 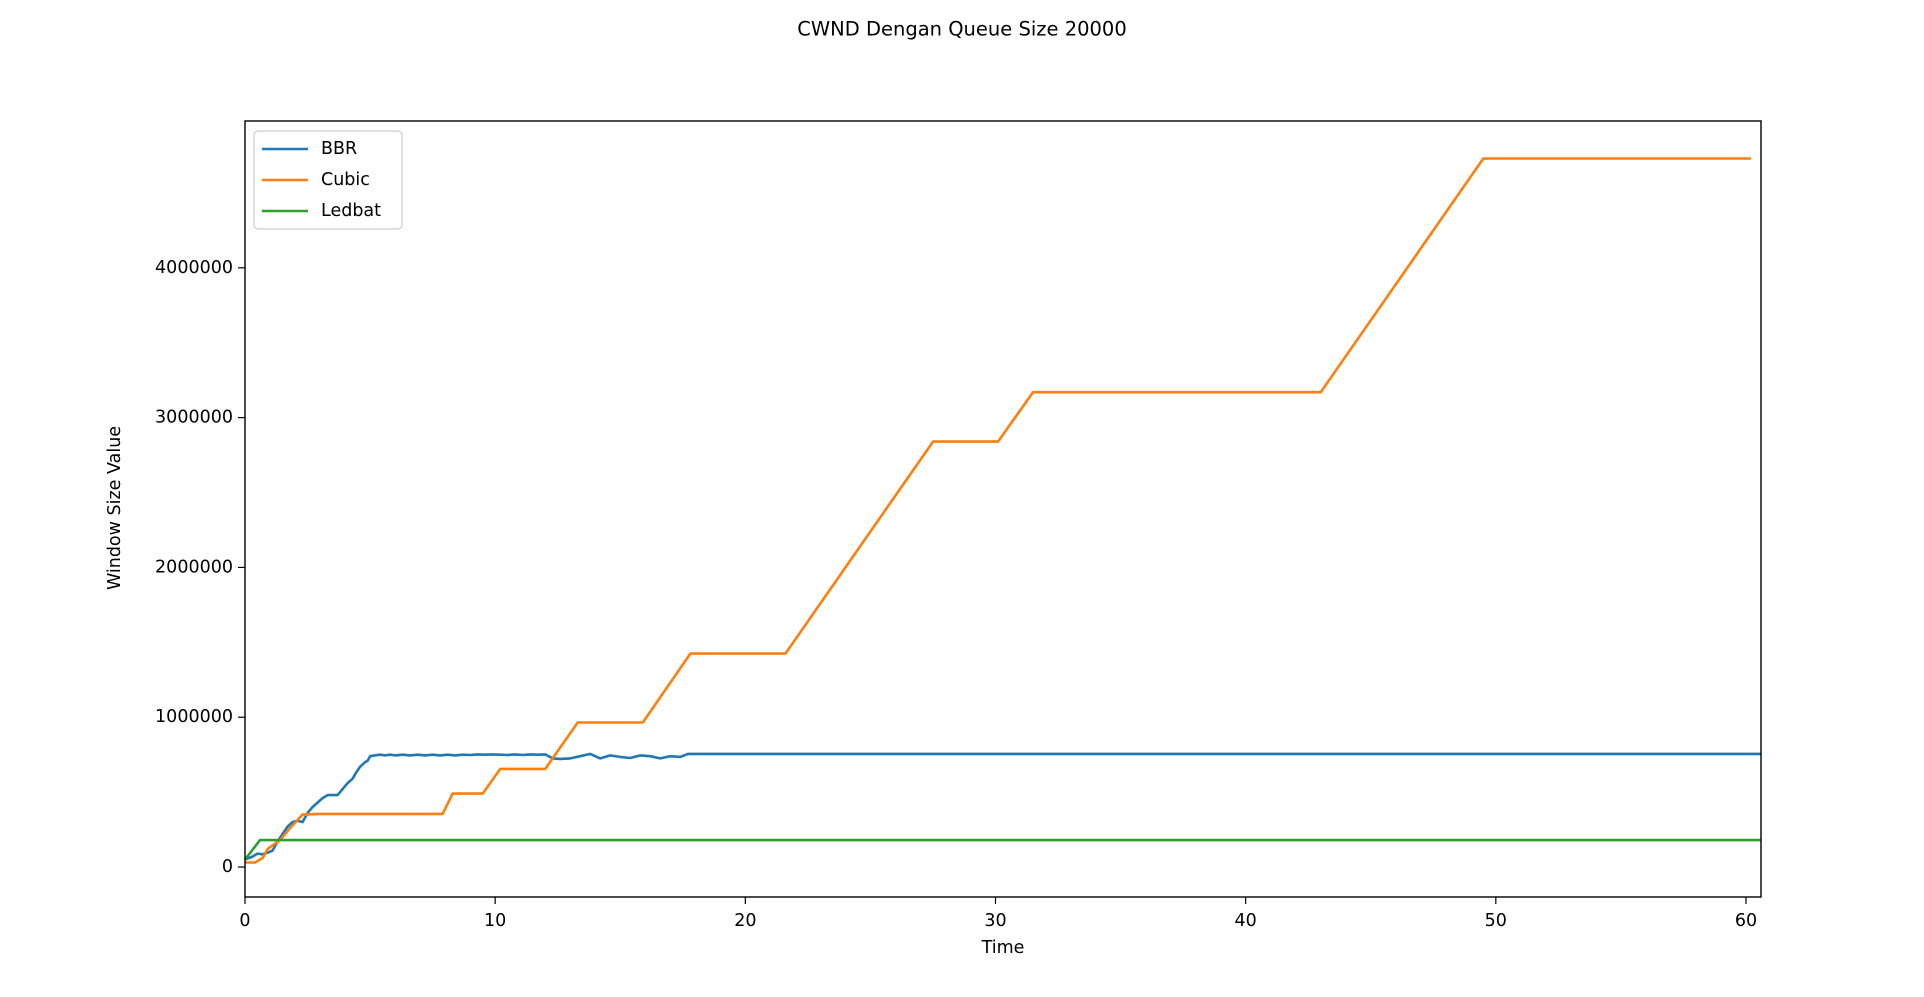 What do you see at coordinates (194, 567) in the screenshot?
I see `y-tick-label: 2000000` at bounding box center [194, 567].